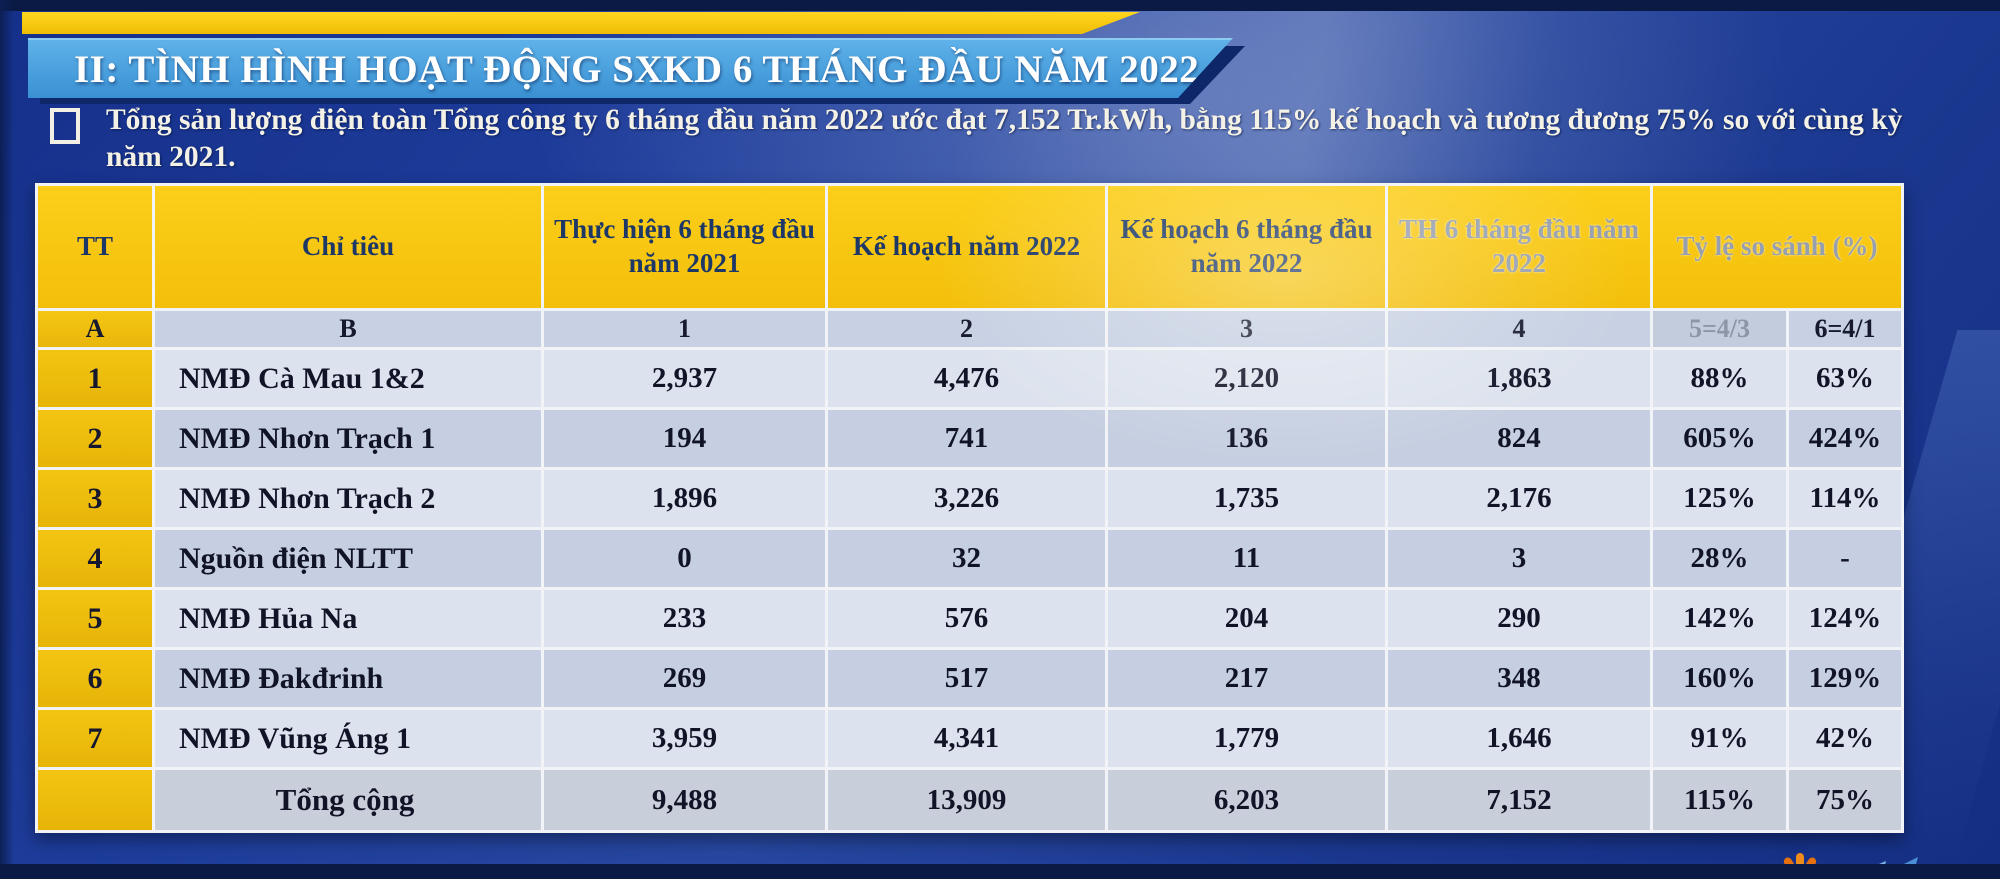 This screenshot has height=879, width=2000. Describe the element at coordinates (95, 618) in the screenshot. I see `row-index: 5` at that location.